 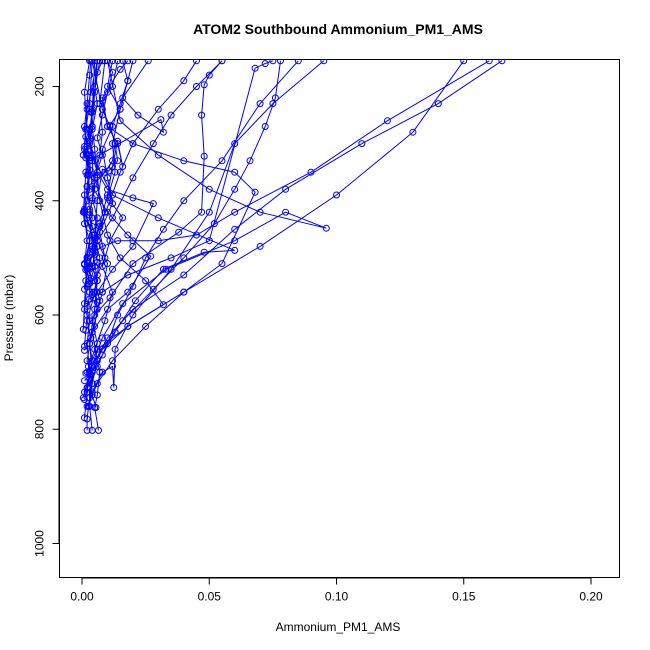 I want to click on chart-title: ATOM2 Southbound Ammonium_PM1_AMS, so click(x=338, y=29).